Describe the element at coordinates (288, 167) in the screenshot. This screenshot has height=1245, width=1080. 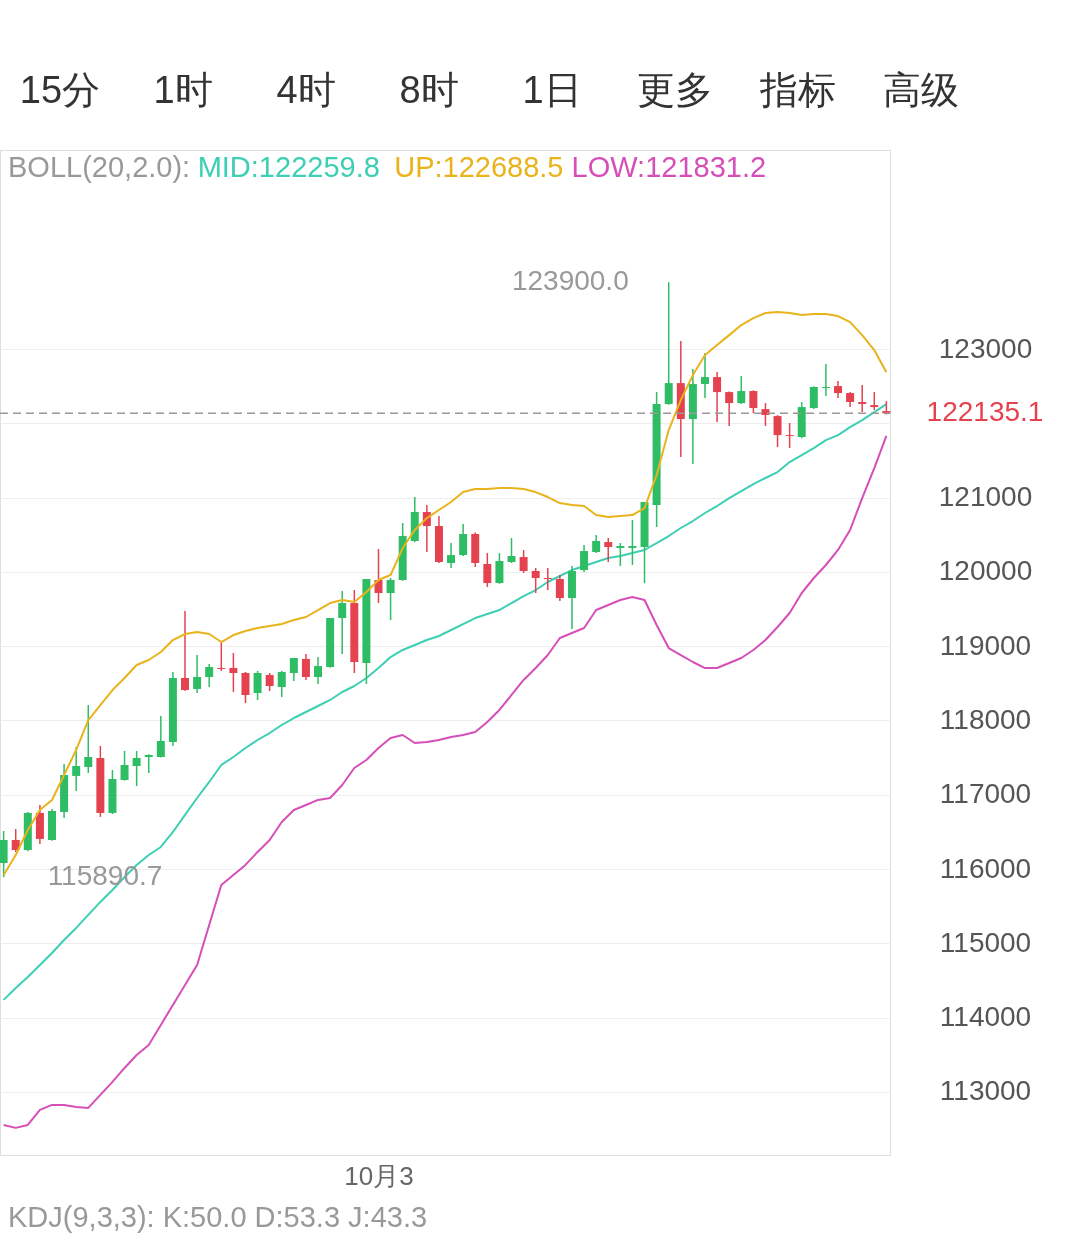
I see `text: MID:122259.8` at that location.